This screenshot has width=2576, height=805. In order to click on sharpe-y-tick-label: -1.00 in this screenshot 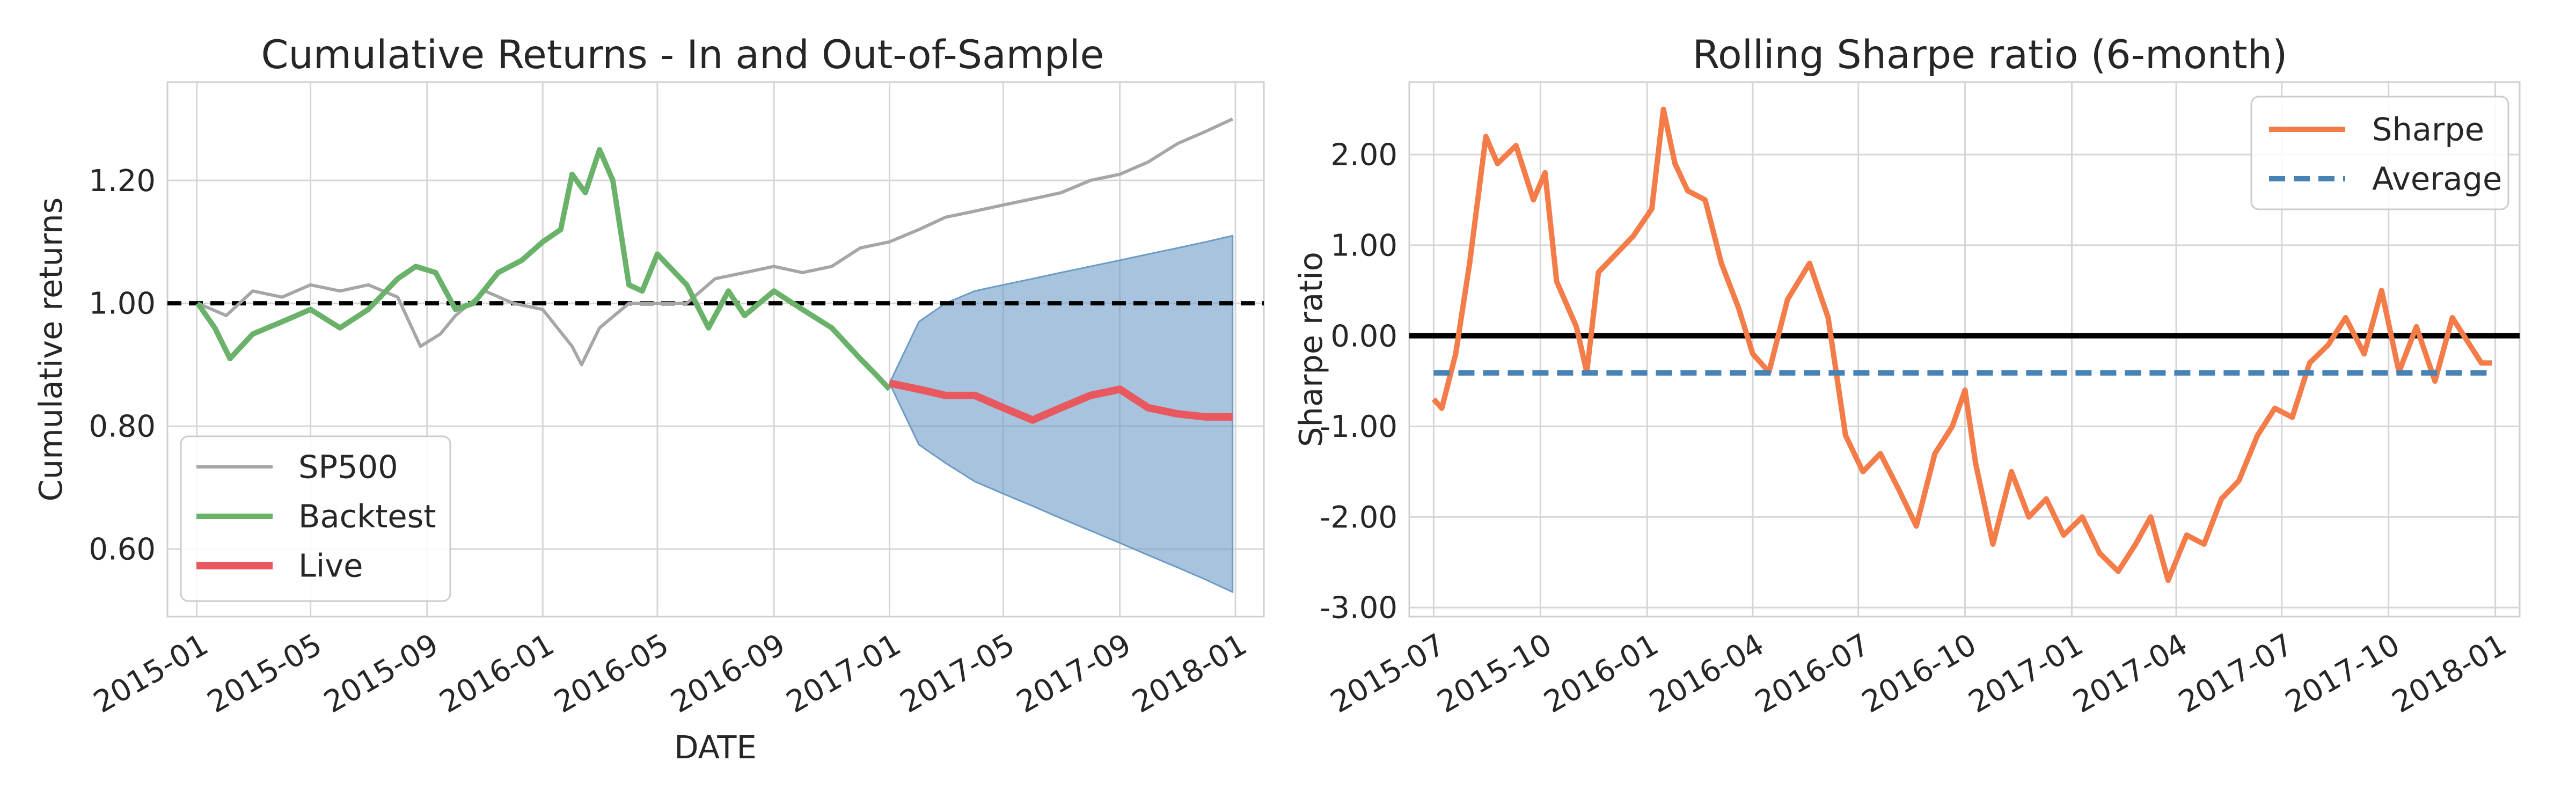, I will do `click(1358, 426)`.